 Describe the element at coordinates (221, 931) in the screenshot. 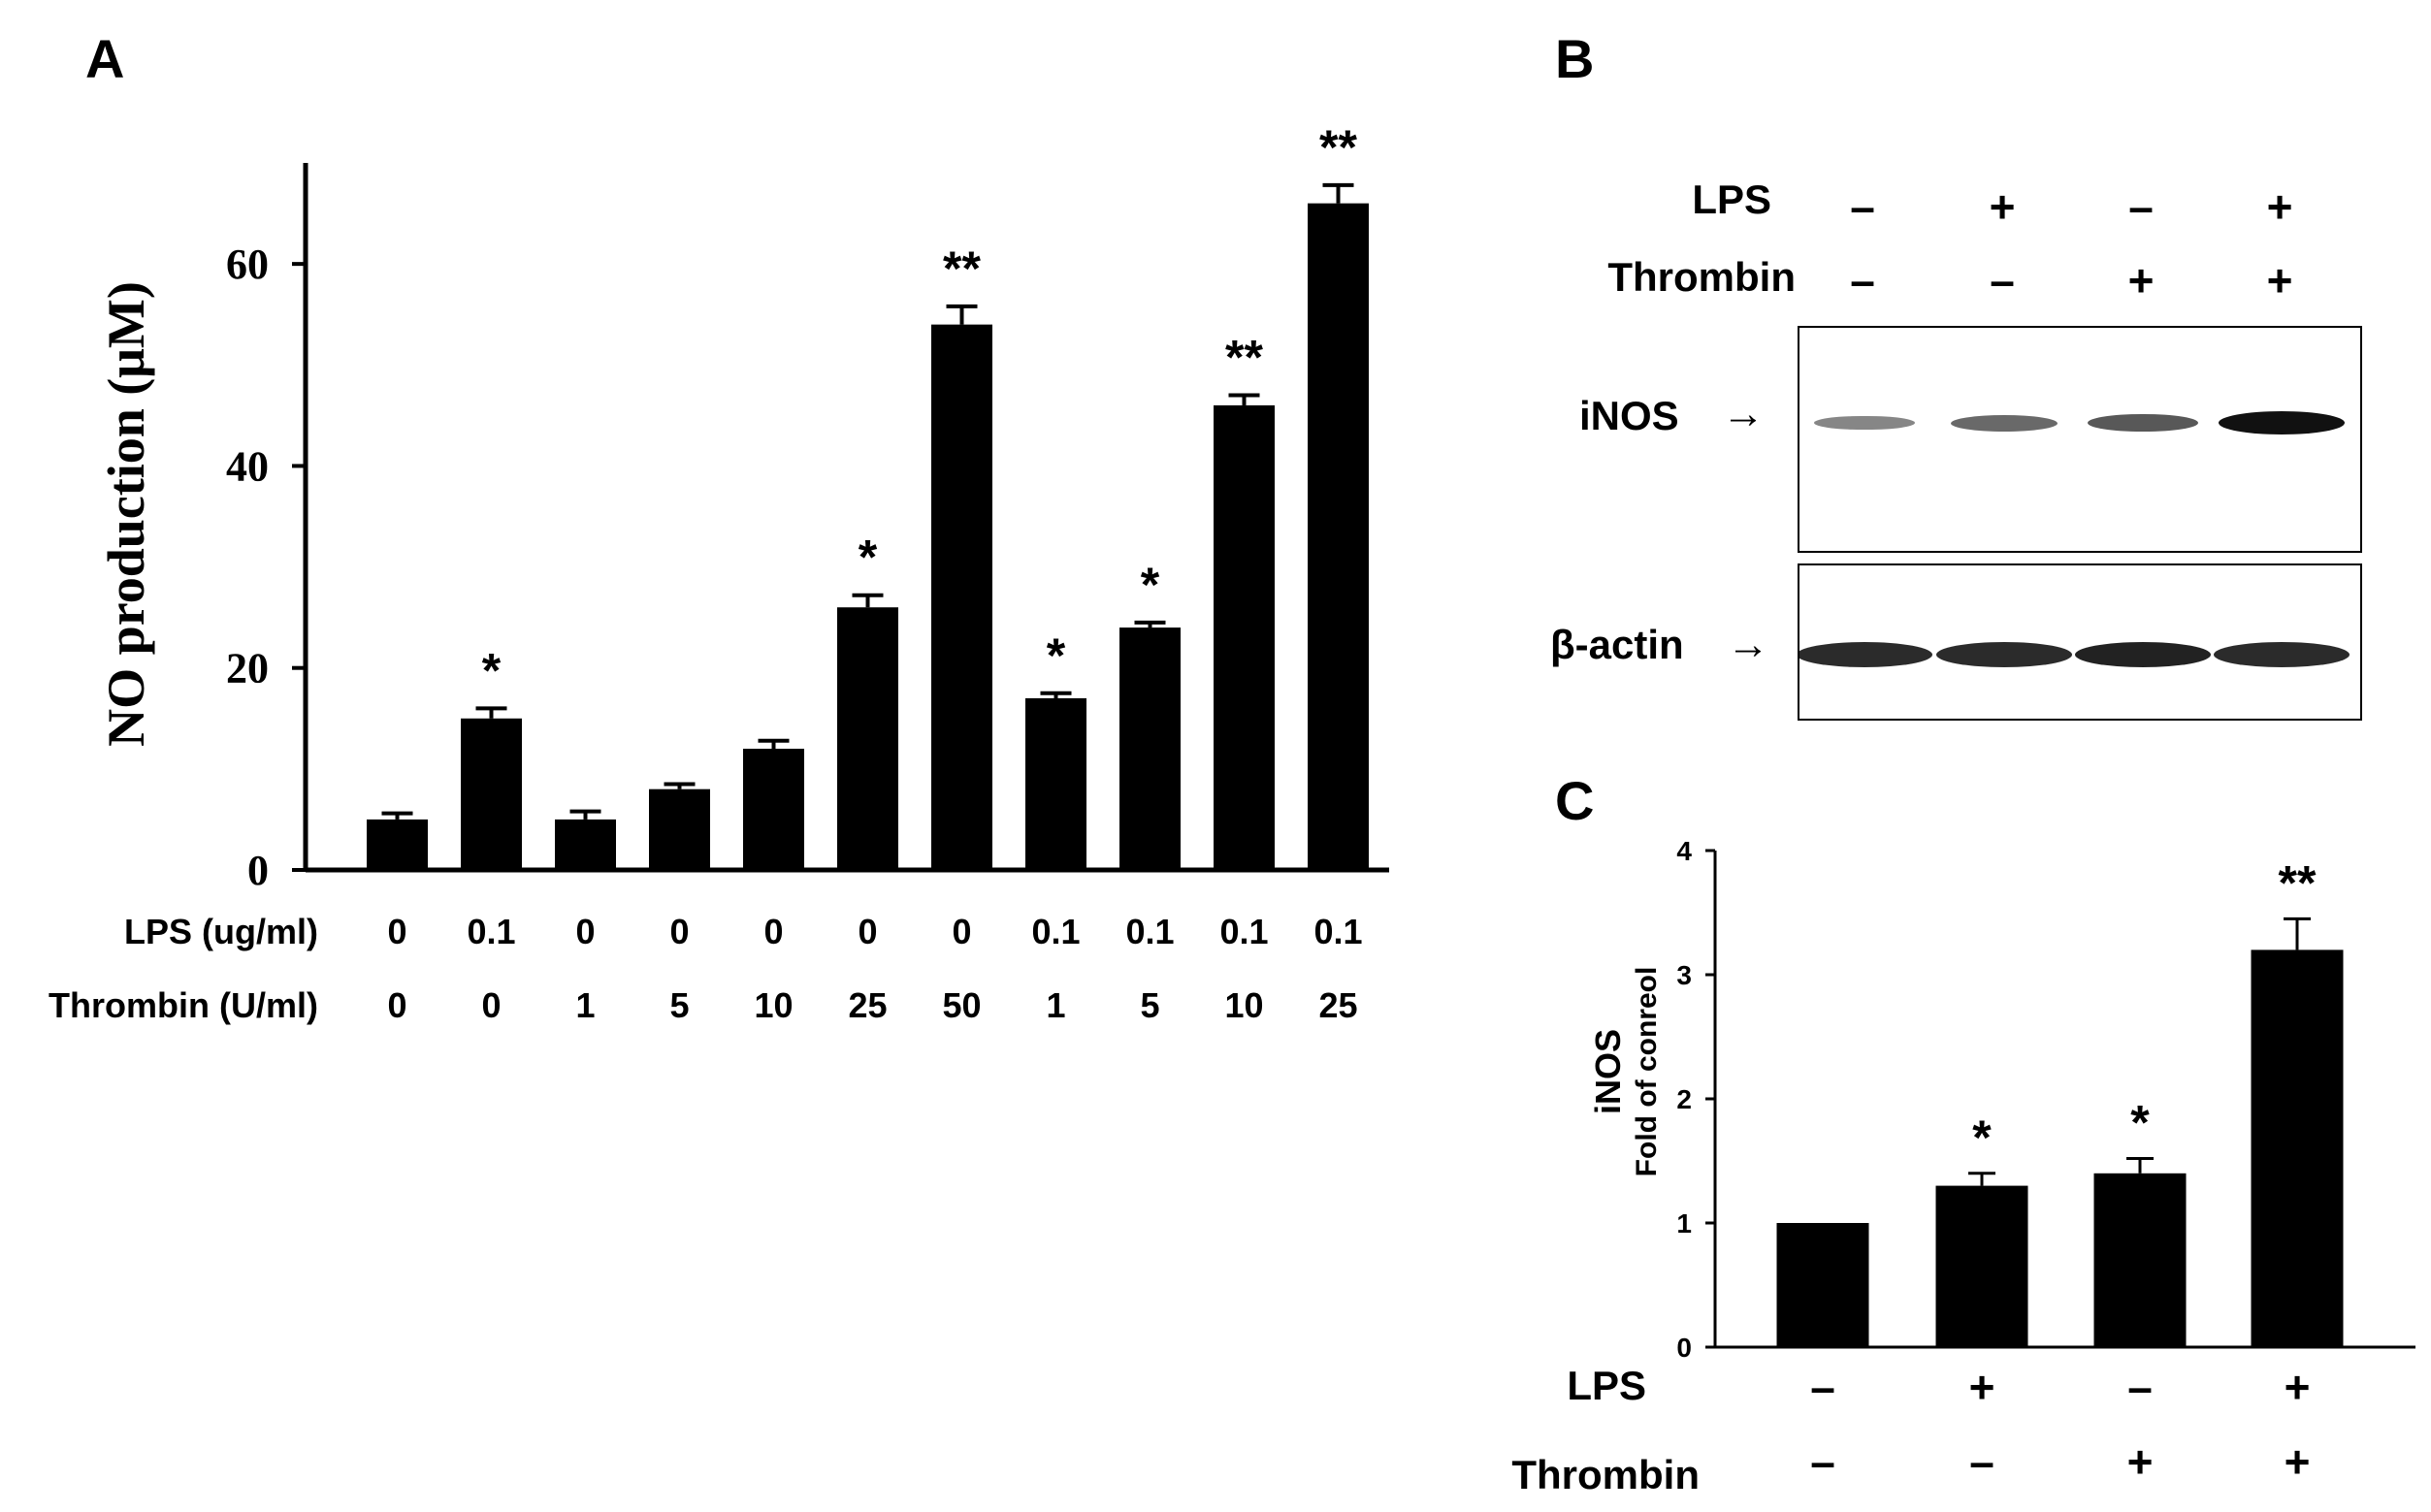

I see `panel-a-lps-label: LPS (ug/ml)` at that location.